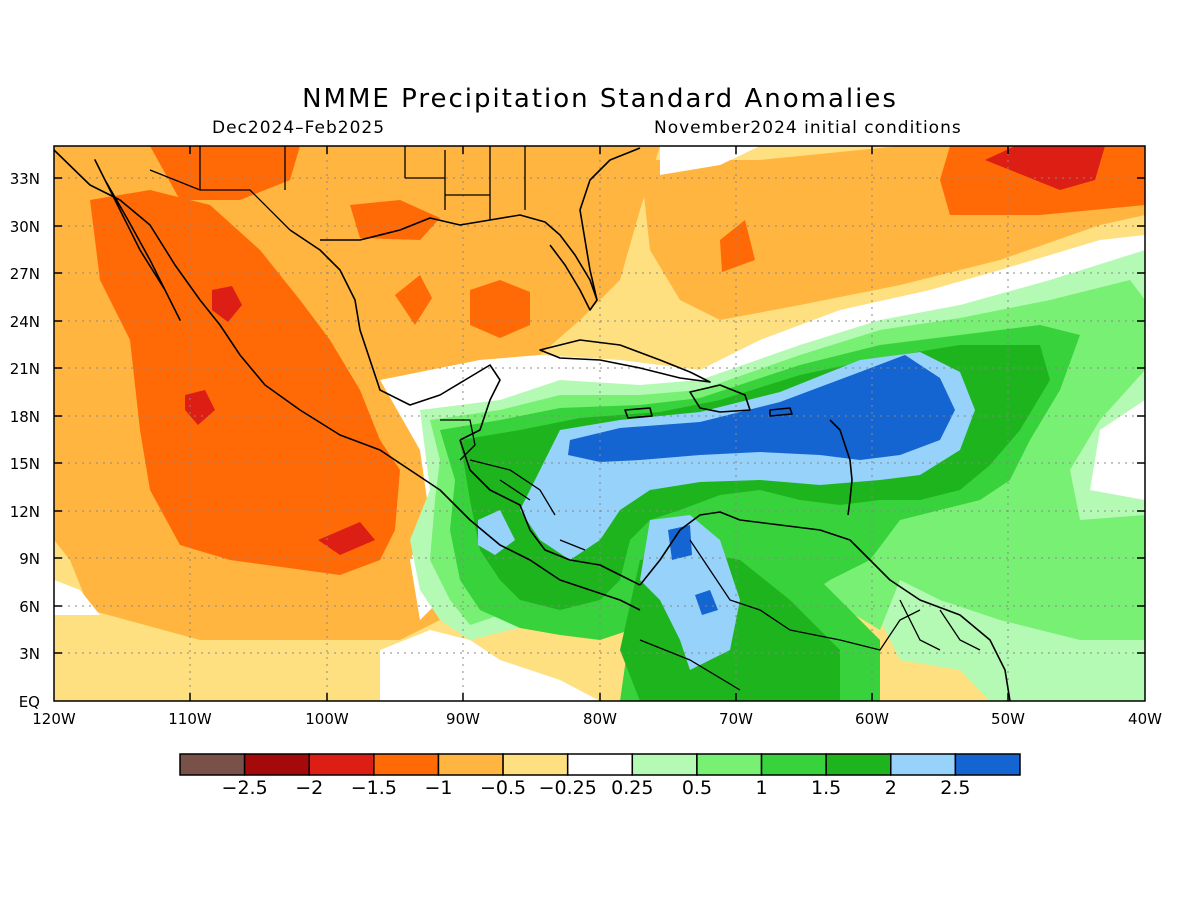  I want to click on lat-label: 27N, so click(25, 274).